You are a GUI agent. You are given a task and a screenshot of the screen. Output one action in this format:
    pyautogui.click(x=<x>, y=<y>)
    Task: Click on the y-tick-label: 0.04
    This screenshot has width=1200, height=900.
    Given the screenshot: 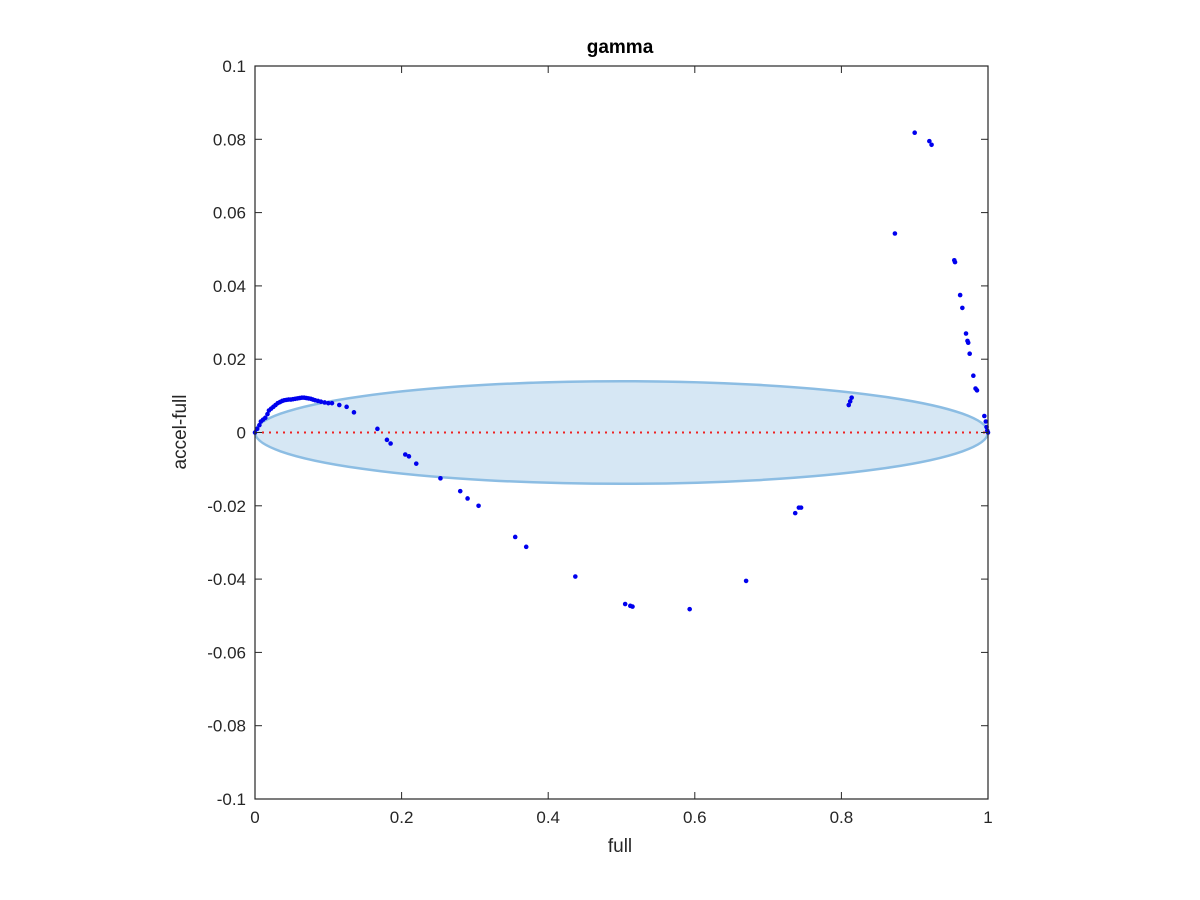 What is the action you would take?
    pyautogui.click(x=229, y=286)
    